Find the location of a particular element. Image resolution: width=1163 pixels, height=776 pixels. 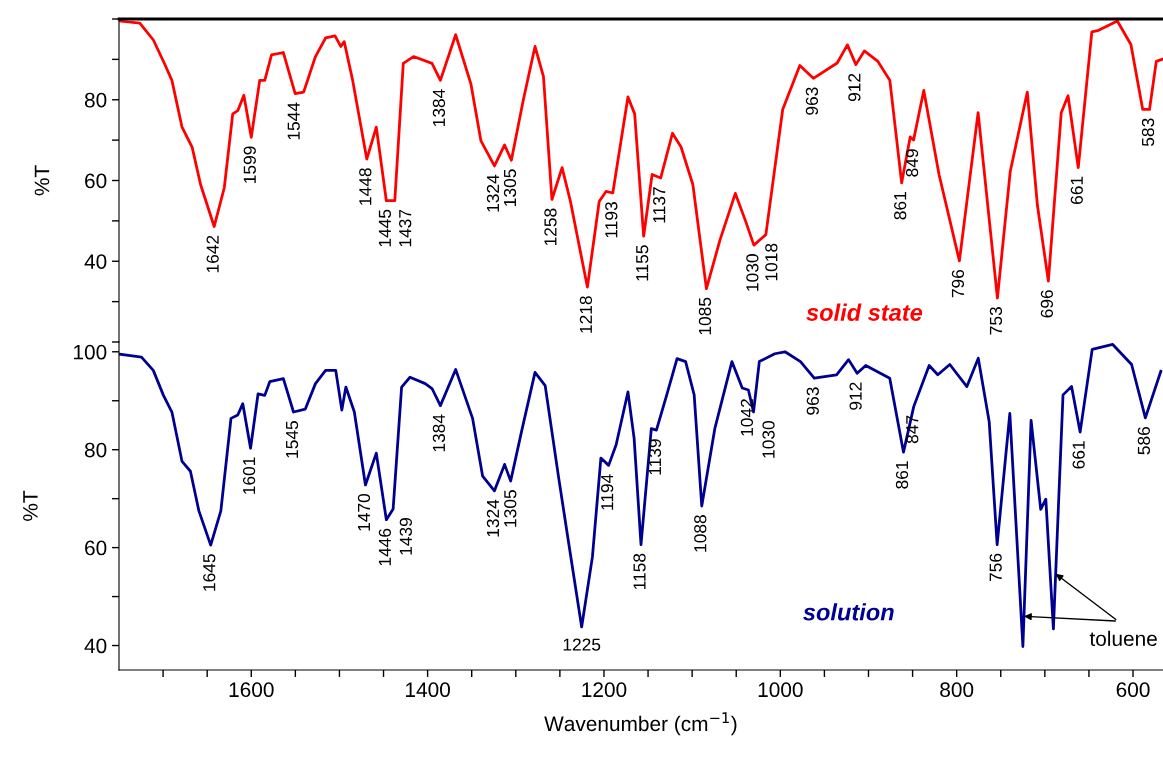

annotation: 1645 is located at coordinates (209, 572).